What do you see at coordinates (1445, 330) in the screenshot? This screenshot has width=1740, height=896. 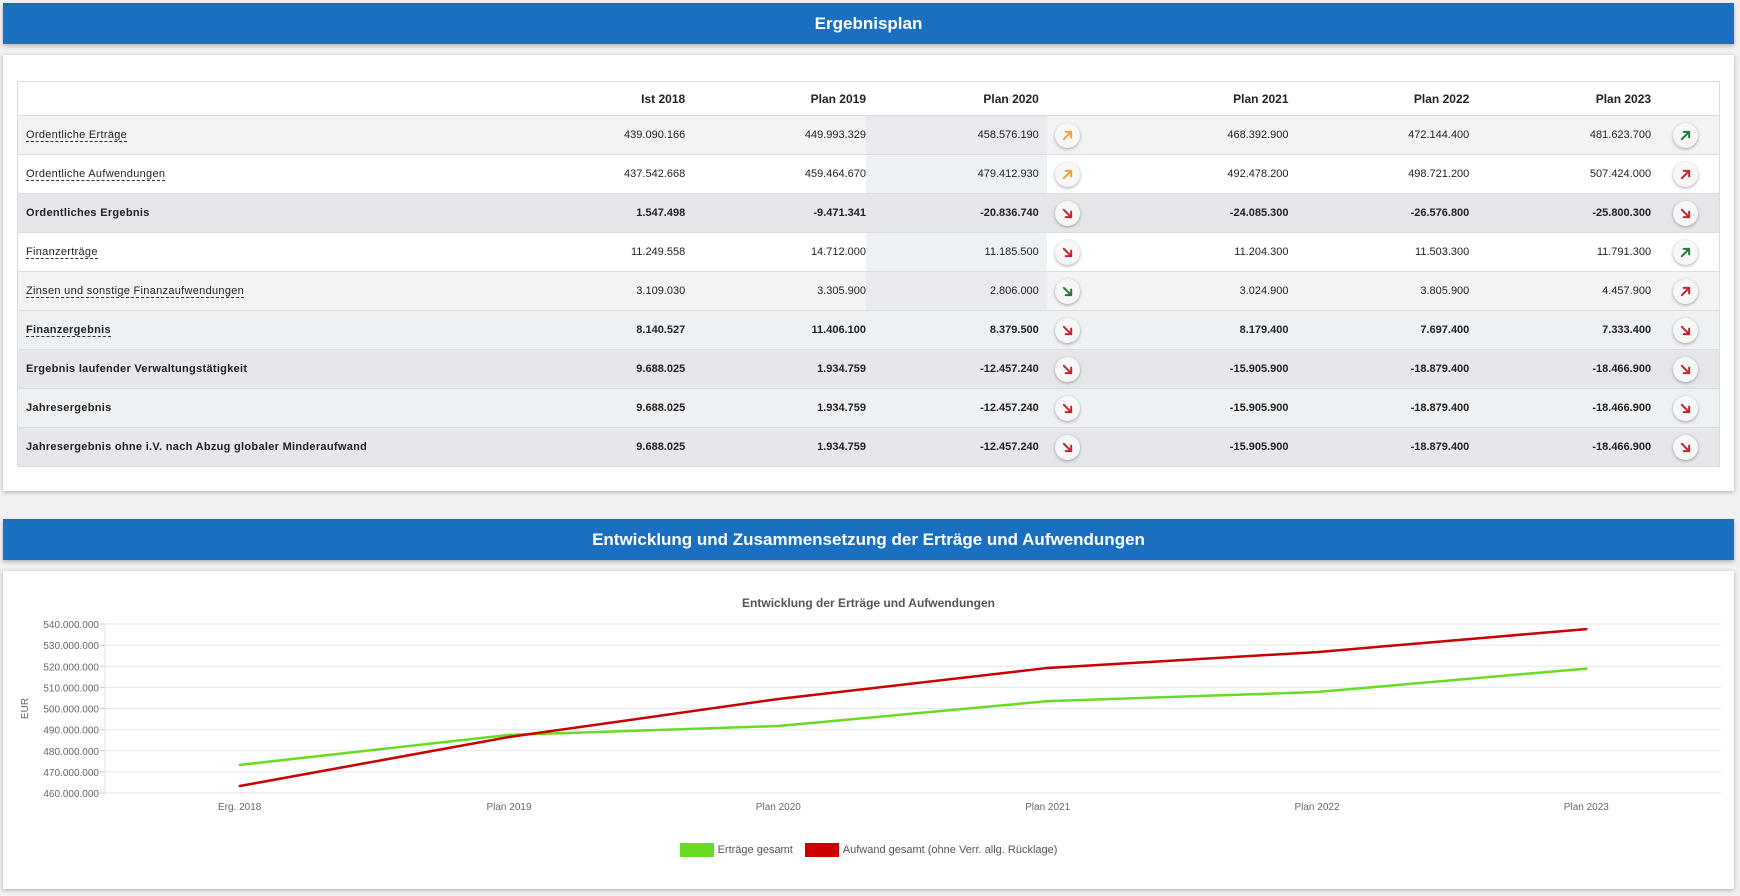 I see `cell-plan-2022: 7.697.400` at bounding box center [1445, 330].